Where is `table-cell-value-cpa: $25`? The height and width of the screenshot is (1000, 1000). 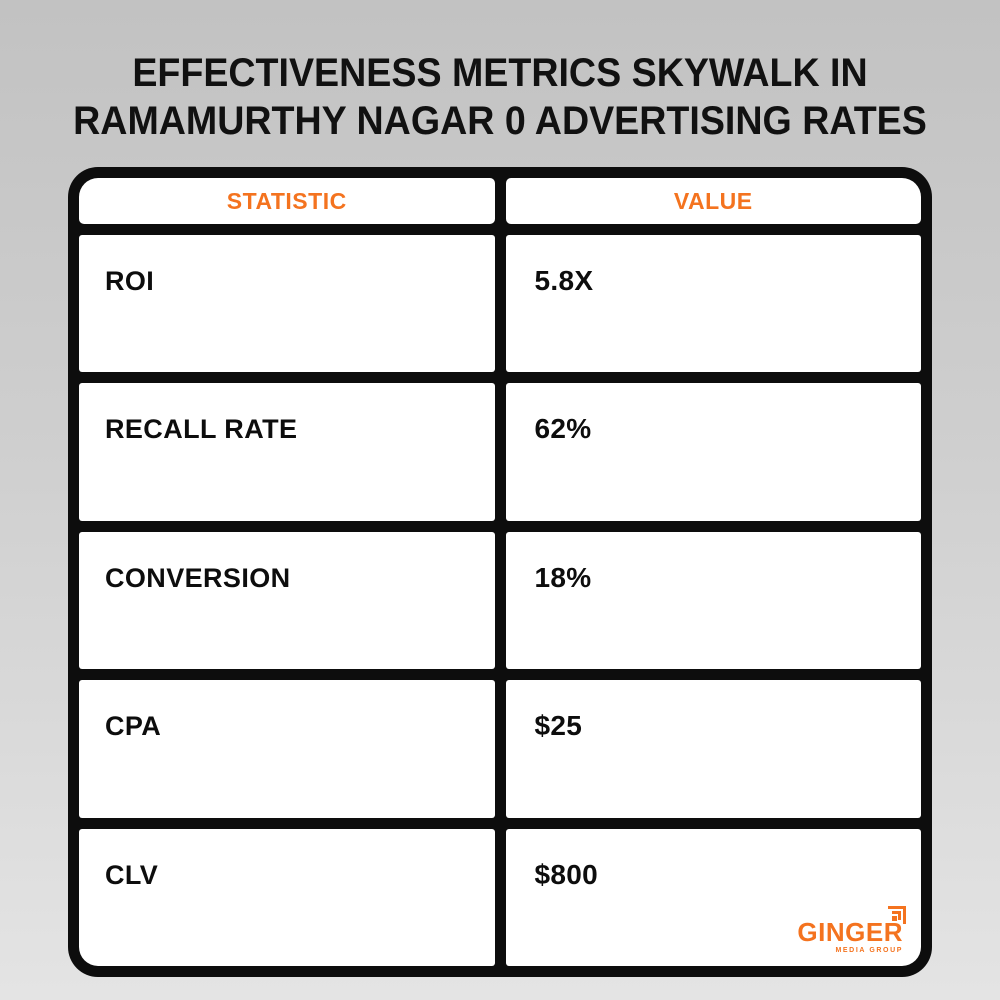
table-cell-value-cpa: $25 is located at coordinates (713, 749).